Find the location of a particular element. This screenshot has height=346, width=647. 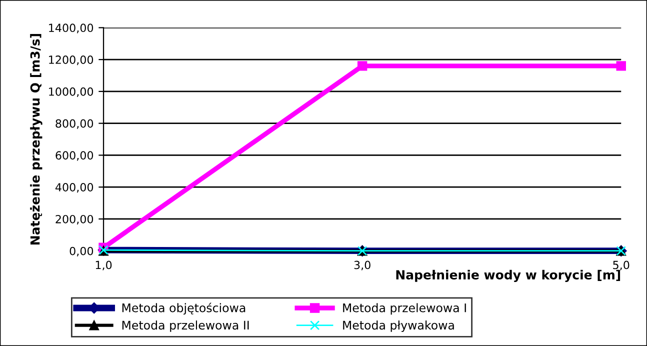

y-tick-label: 600,00 is located at coordinates (75, 156).